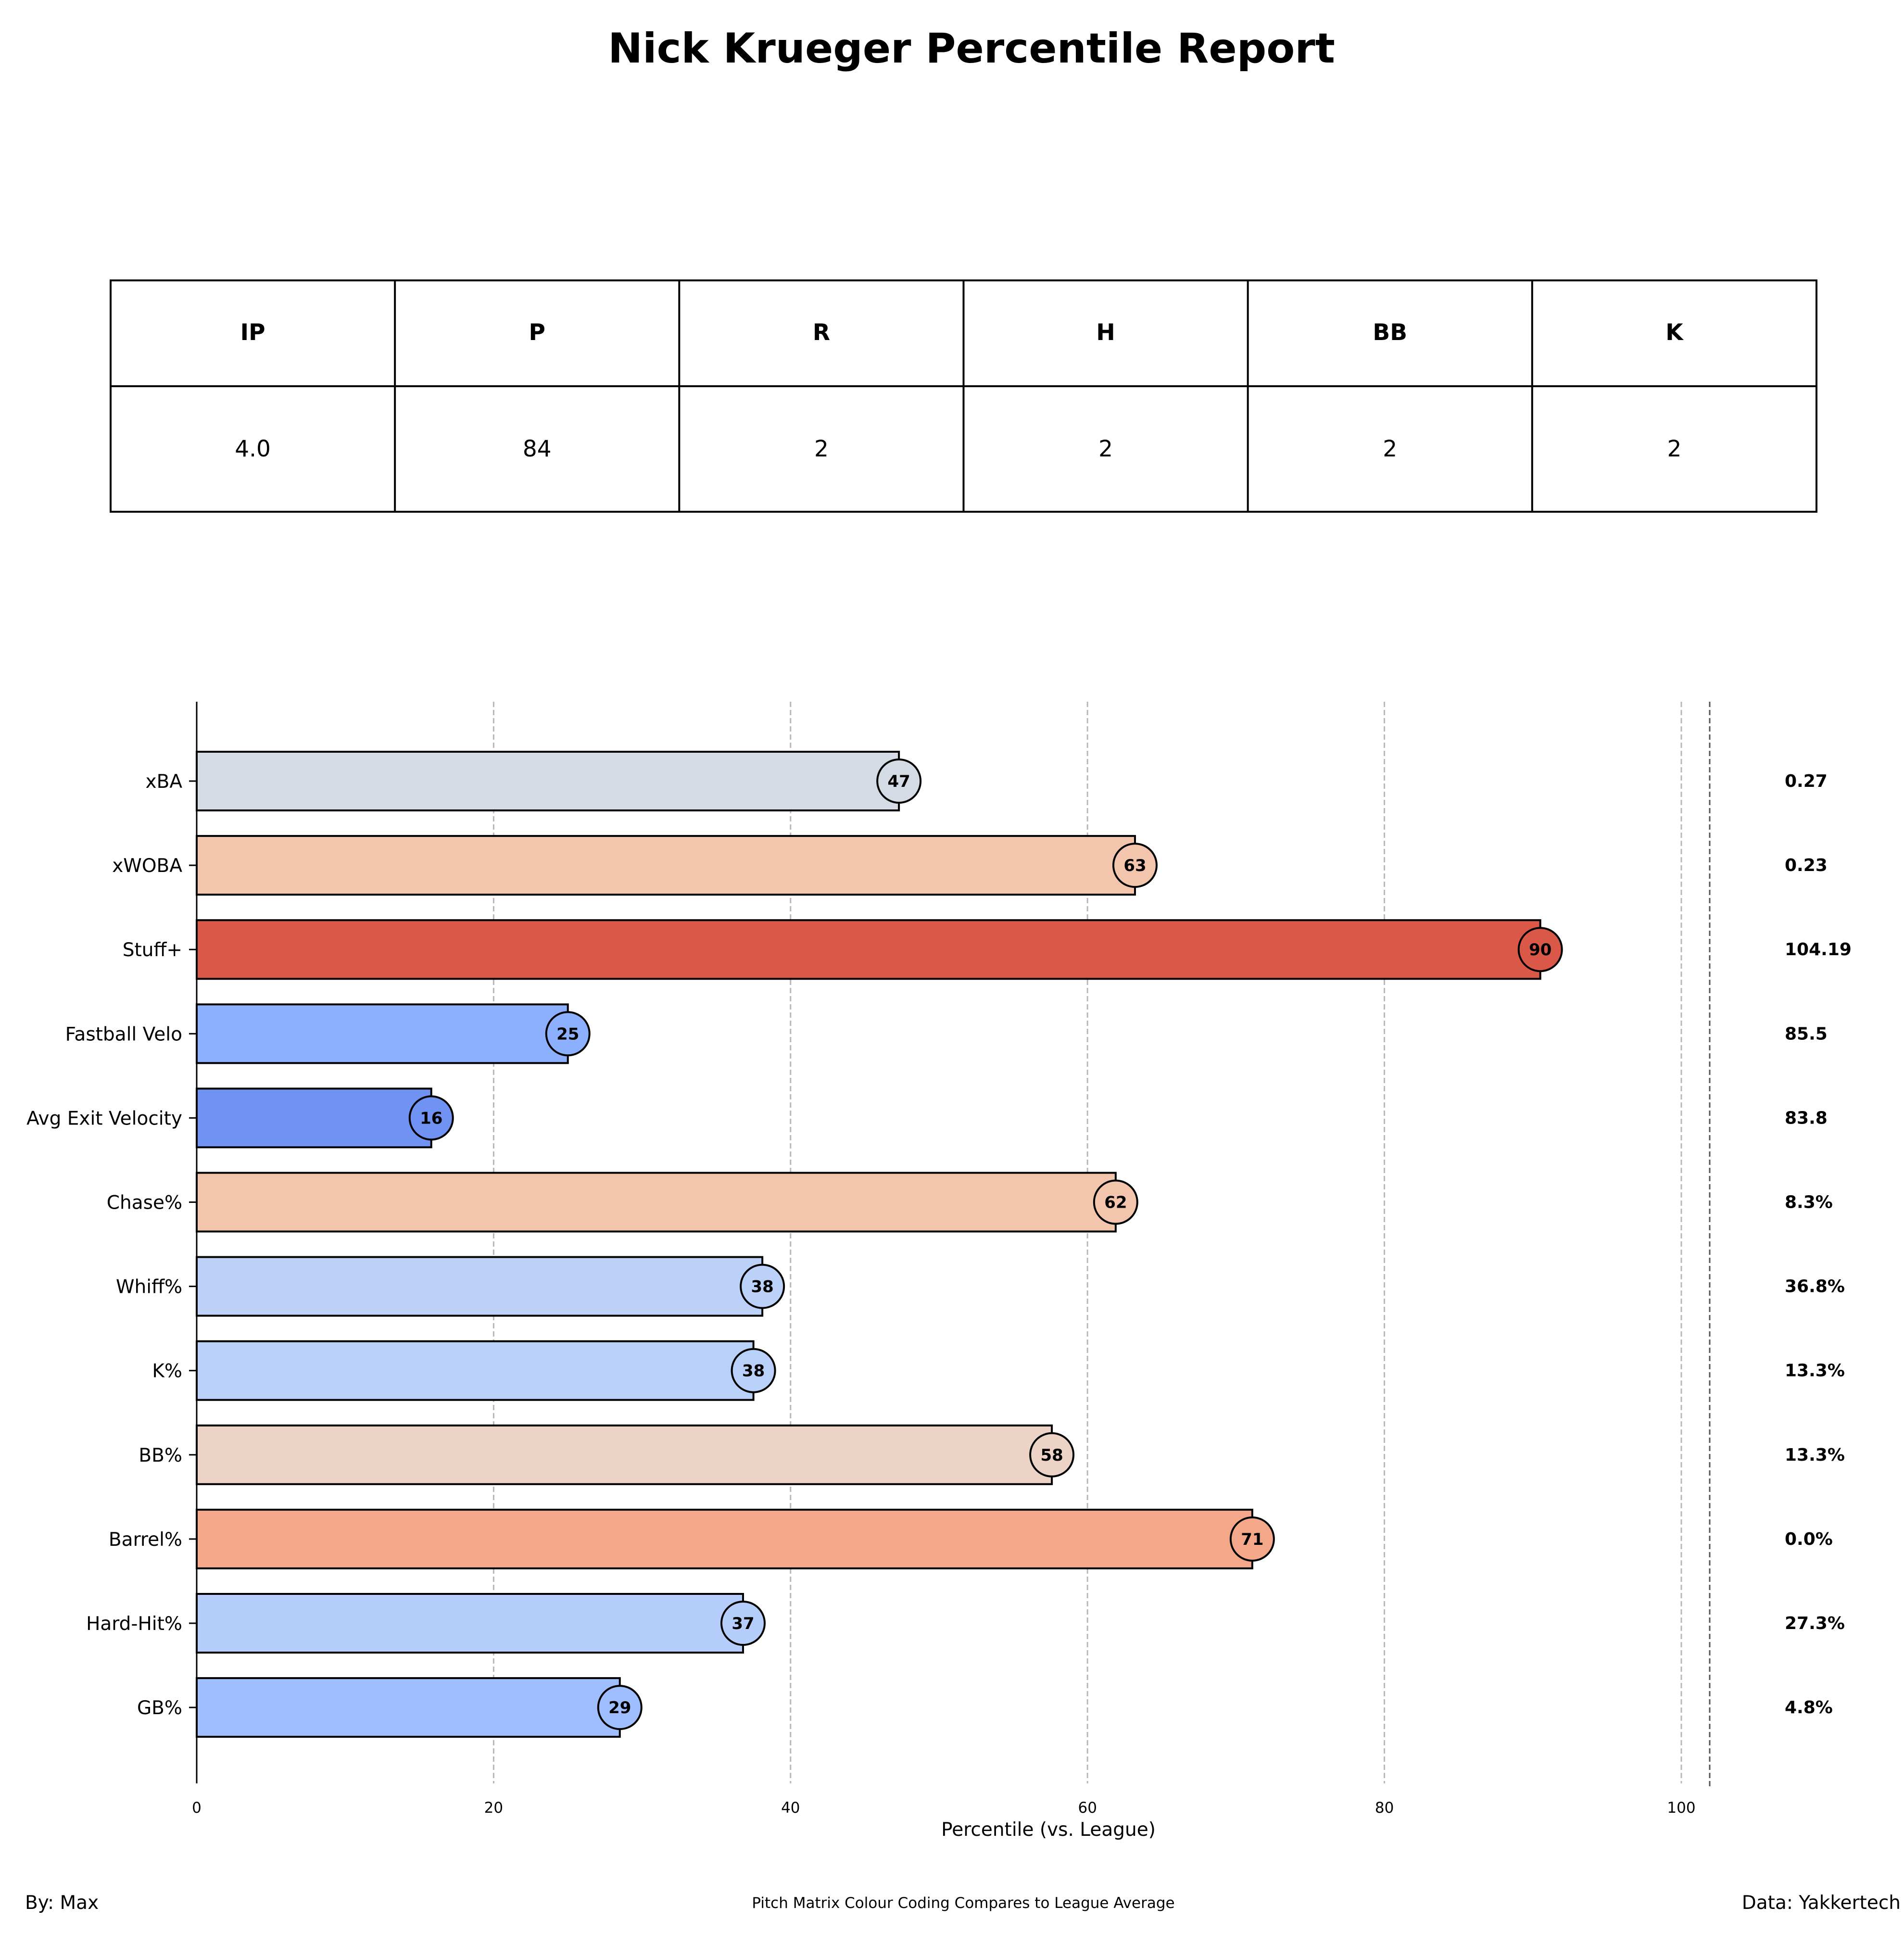  I want to click on table-header-cell: BB, so click(1390, 333).